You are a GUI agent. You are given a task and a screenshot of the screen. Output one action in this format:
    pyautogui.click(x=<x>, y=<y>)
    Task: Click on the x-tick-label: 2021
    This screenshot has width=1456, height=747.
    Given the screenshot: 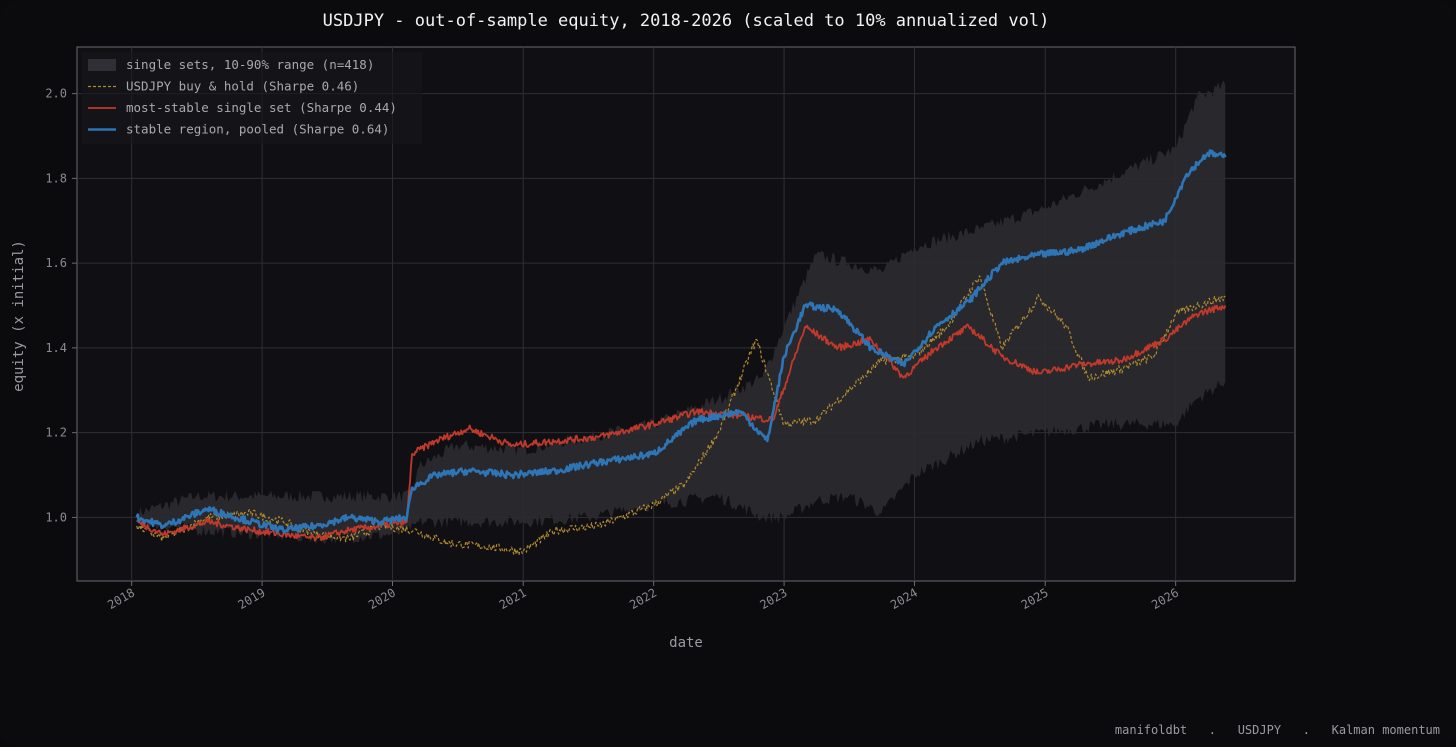 What is the action you would take?
    pyautogui.click(x=513, y=598)
    